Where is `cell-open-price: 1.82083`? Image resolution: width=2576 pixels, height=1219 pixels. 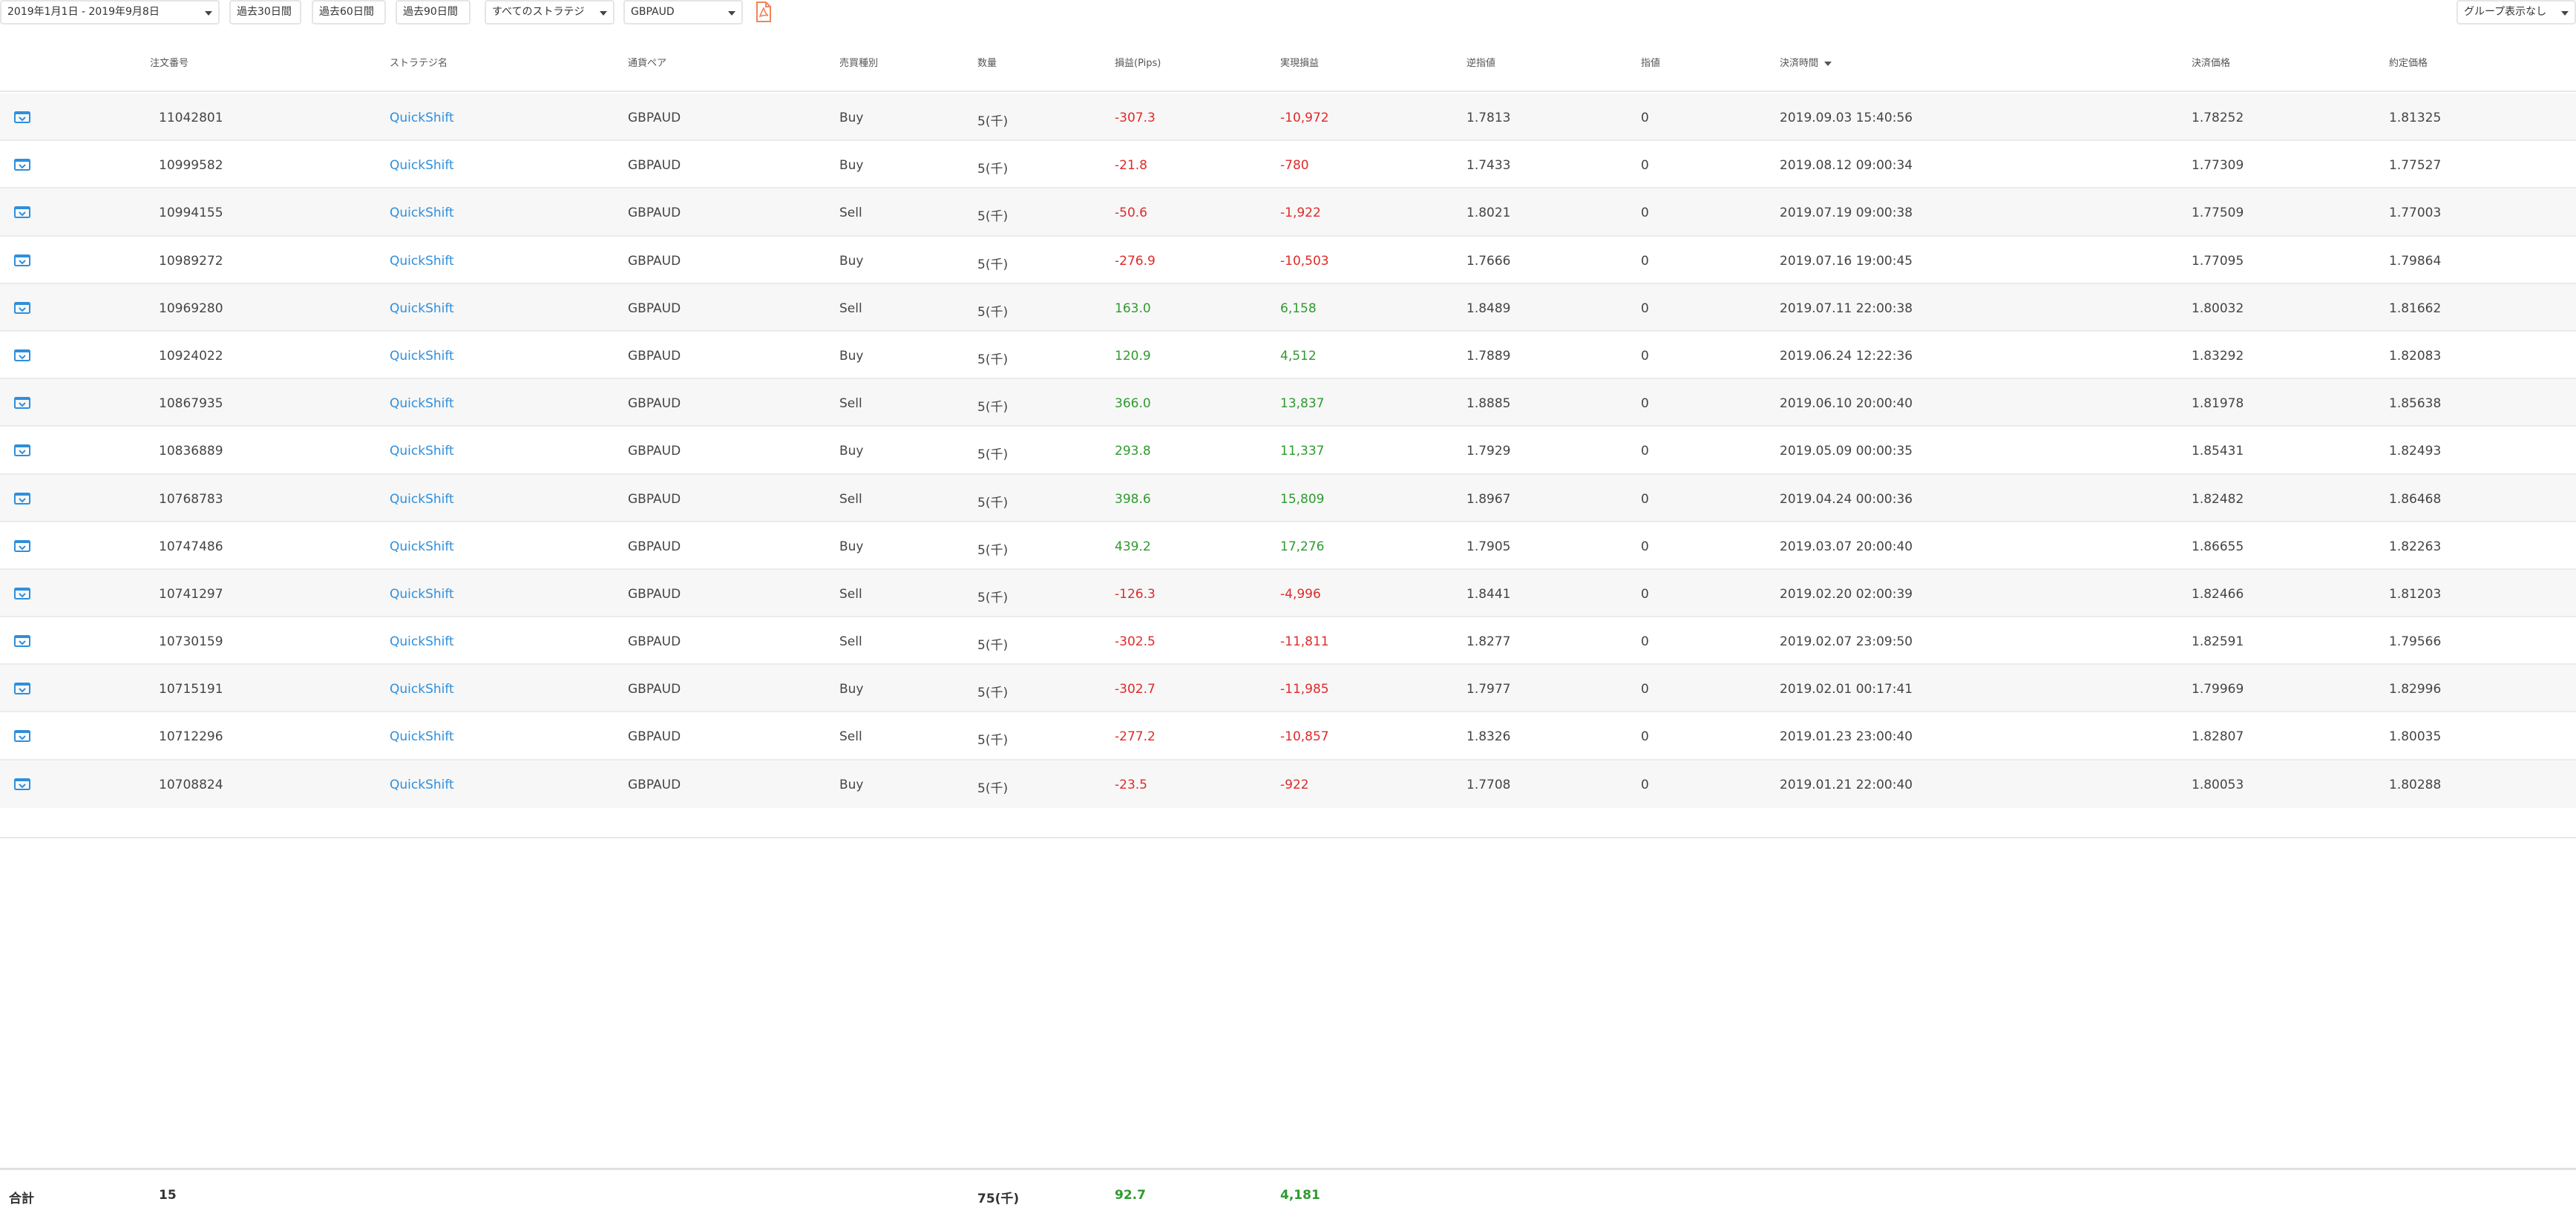
cell-open-price: 1.82083 is located at coordinates (2415, 356).